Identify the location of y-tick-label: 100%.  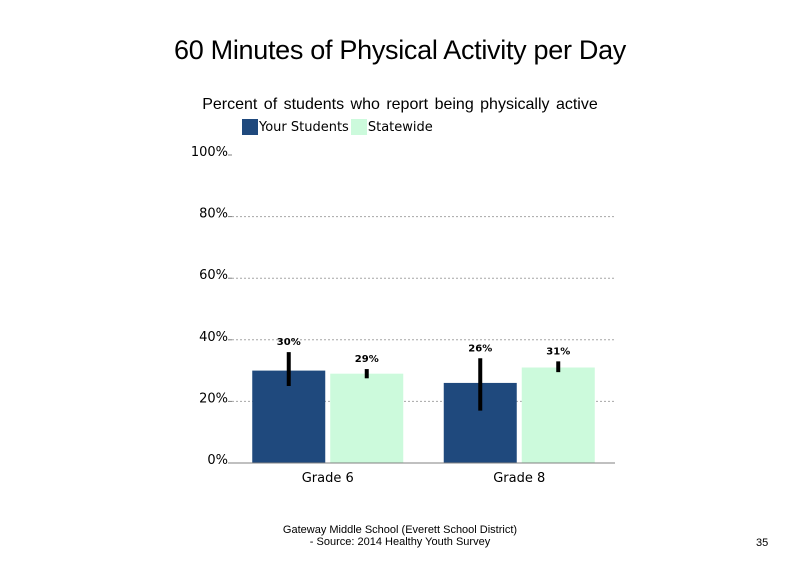
(209, 152).